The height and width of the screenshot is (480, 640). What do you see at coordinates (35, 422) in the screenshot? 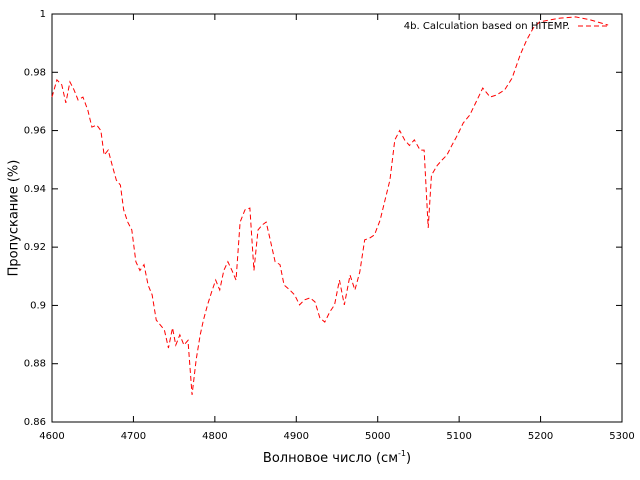
I see `y-tick-label: 0.86` at bounding box center [35, 422].